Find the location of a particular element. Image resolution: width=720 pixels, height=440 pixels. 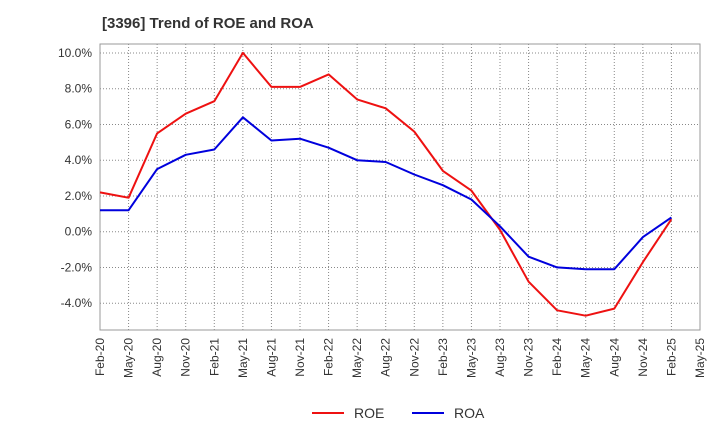

x-tick-label: Aug-21 is located at coordinates (271, 357).